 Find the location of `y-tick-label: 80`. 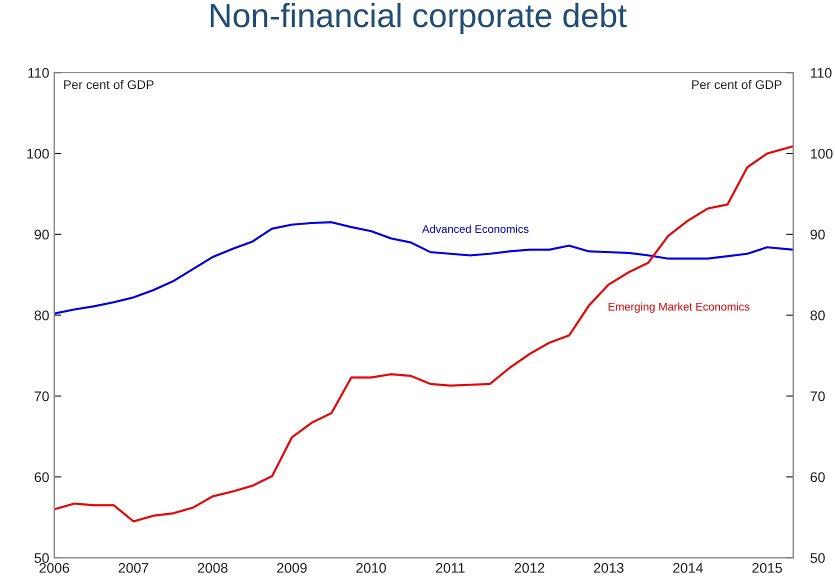

y-tick-label: 80 is located at coordinates (41, 315).